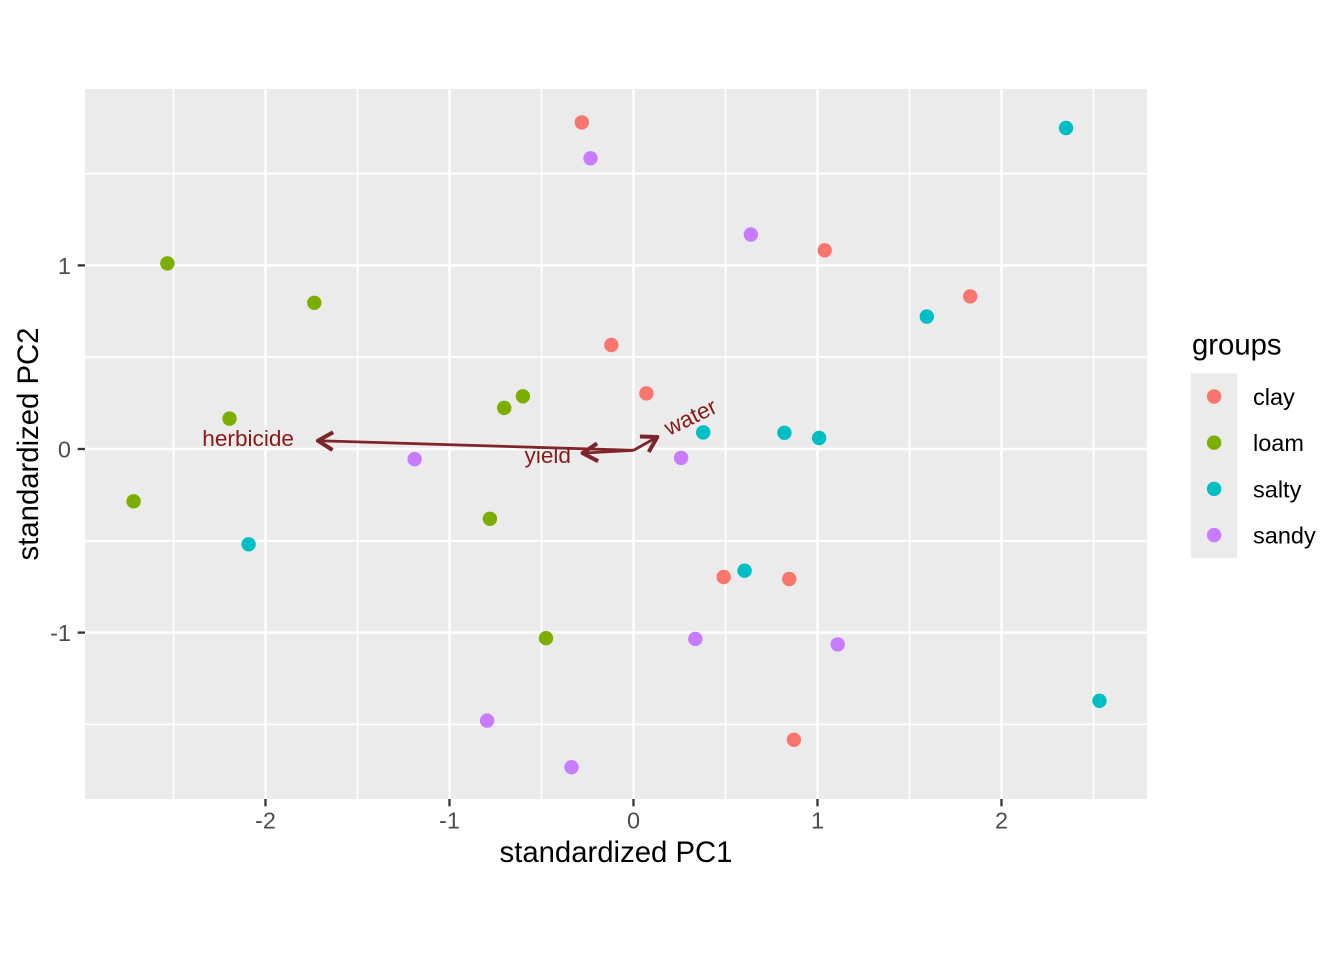  I want to click on svg-text: herbicide, so click(248, 438).